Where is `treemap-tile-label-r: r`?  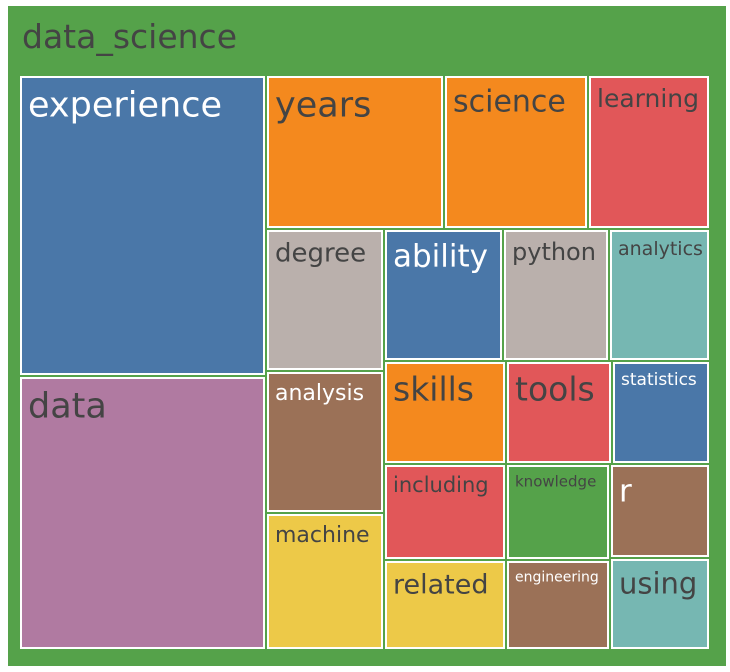
treemap-tile-label-r: r is located at coordinates (625, 491).